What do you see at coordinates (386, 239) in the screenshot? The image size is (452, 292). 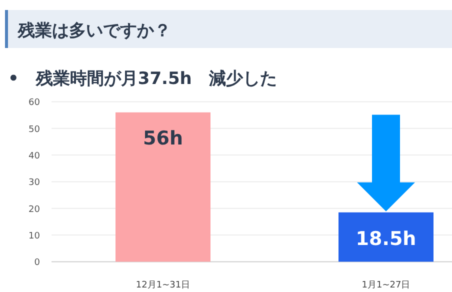 I see `data-label: 18.5h` at bounding box center [386, 239].